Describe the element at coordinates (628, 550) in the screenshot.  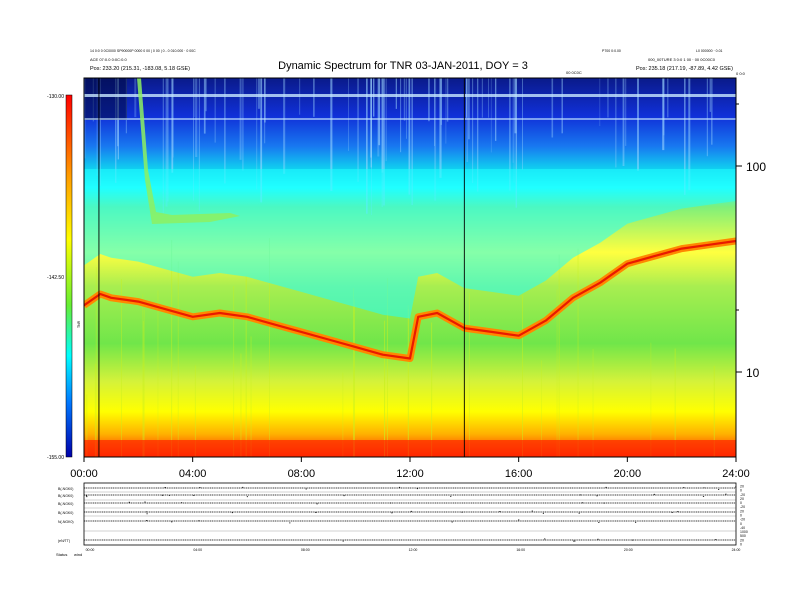
I see `subpanel-xtick-label: 20:00` at that location.